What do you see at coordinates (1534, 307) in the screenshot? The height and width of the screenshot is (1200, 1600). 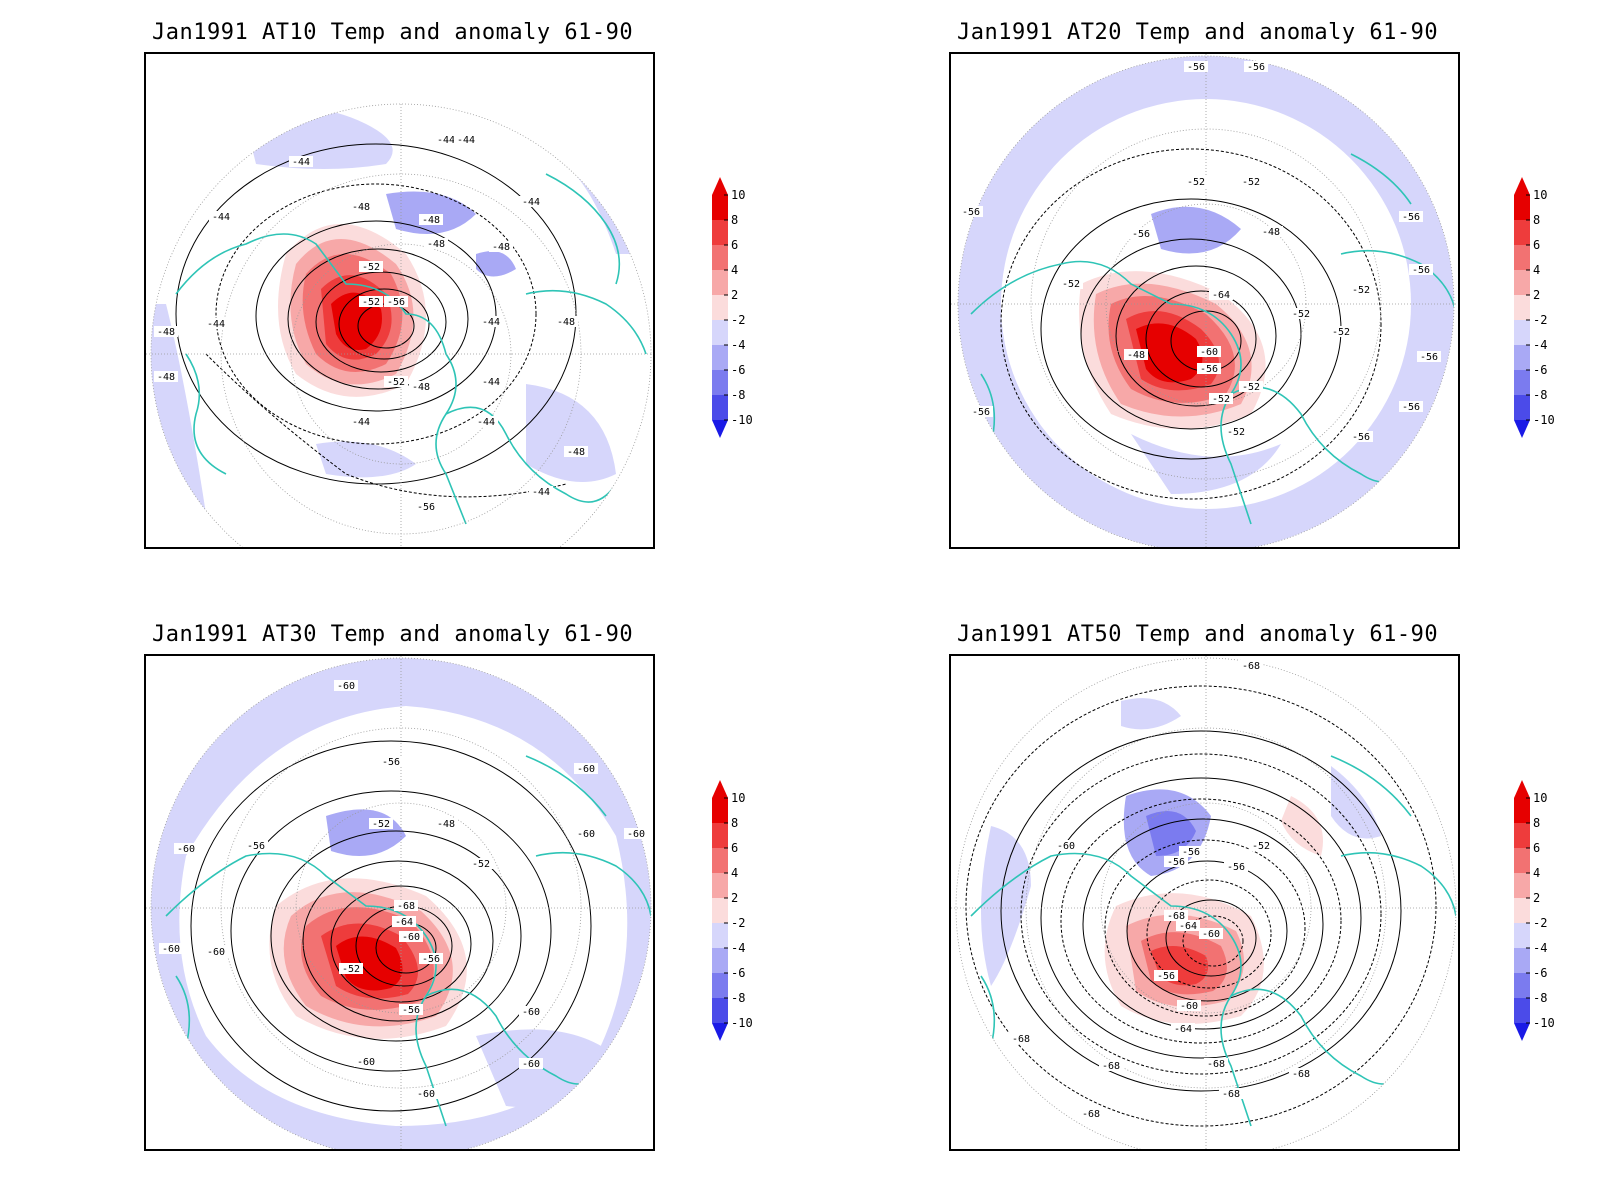 I see `colorbar-at20: 10 8 6 4 2 -2 -4 -6 -8 -10` at bounding box center [1534, 307].